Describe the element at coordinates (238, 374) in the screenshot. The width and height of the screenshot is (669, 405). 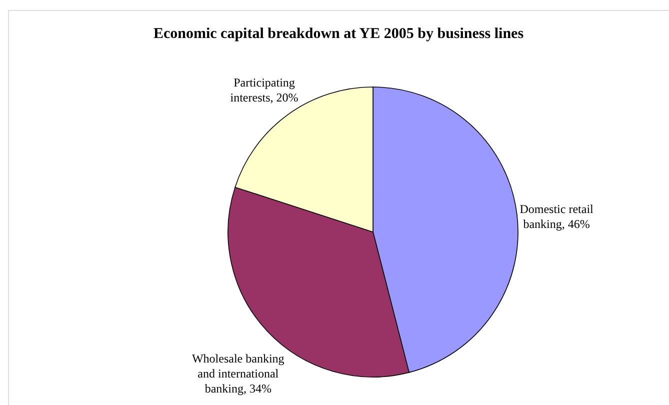
I see `slice-label: Wholesale banking and international banking, 34%` at that location.